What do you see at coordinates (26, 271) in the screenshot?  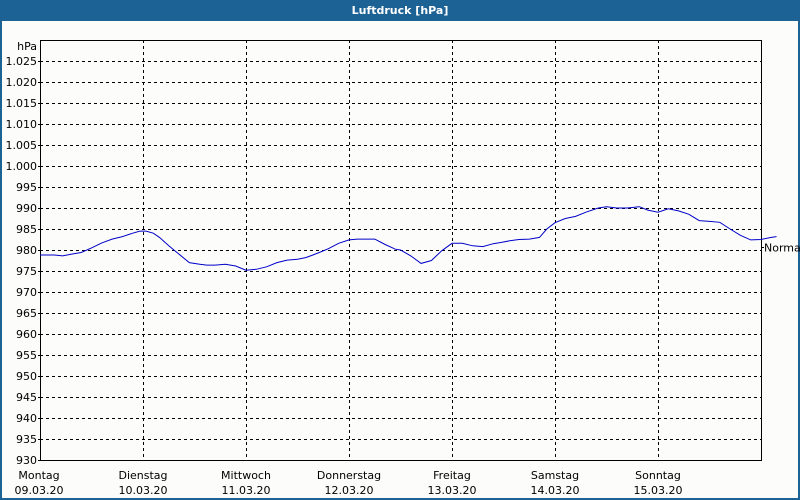 I see `y-tick-label: 975` at bounding box center [26, 271].